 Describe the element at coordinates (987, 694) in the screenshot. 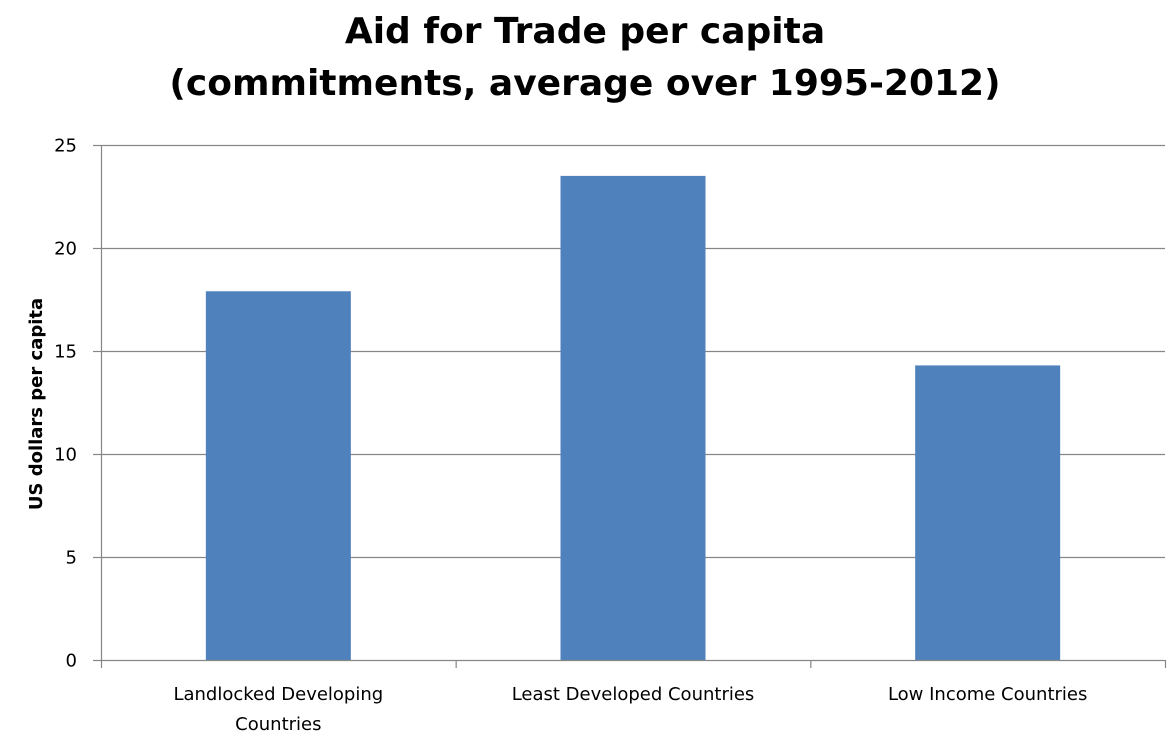

I see `x-category-label: Low Income Countries` at that location.